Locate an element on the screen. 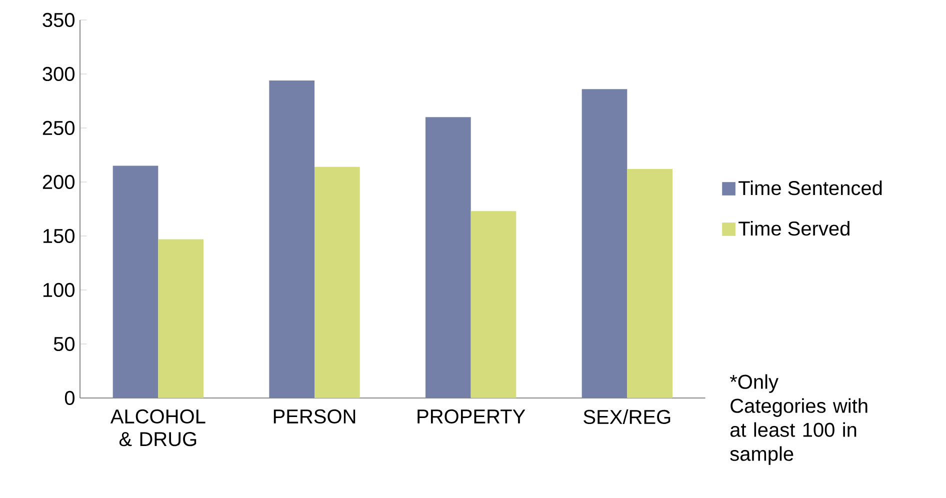 The height and width of the screenshot is (498, 946). y-tick-label: 300 is located at coordinates (58, 74).